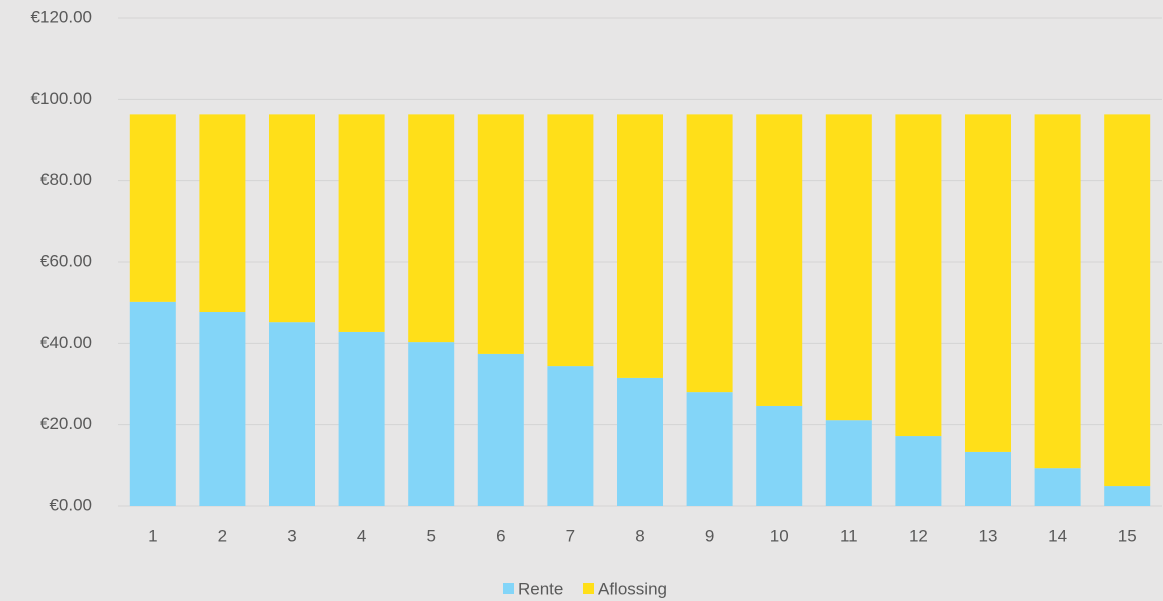 The image size is (1163, 601). What do you see at coordinates (291, 535) in the screenshot?
I see `x-tick-label: 3` at bounding box center [291, 535].